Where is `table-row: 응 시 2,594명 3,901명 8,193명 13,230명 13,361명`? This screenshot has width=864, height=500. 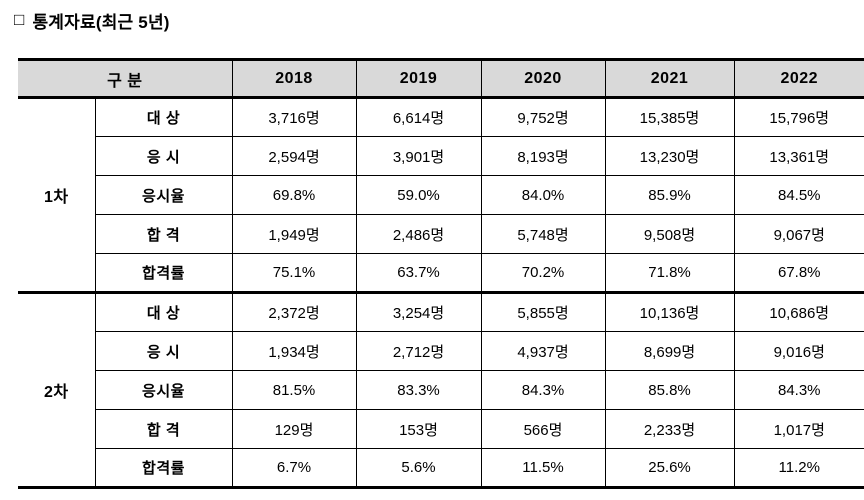 table-row: 응 시 2,594명 3,901명 8,193명 13,230명 13,361명 is located at coordinates (441, 156).